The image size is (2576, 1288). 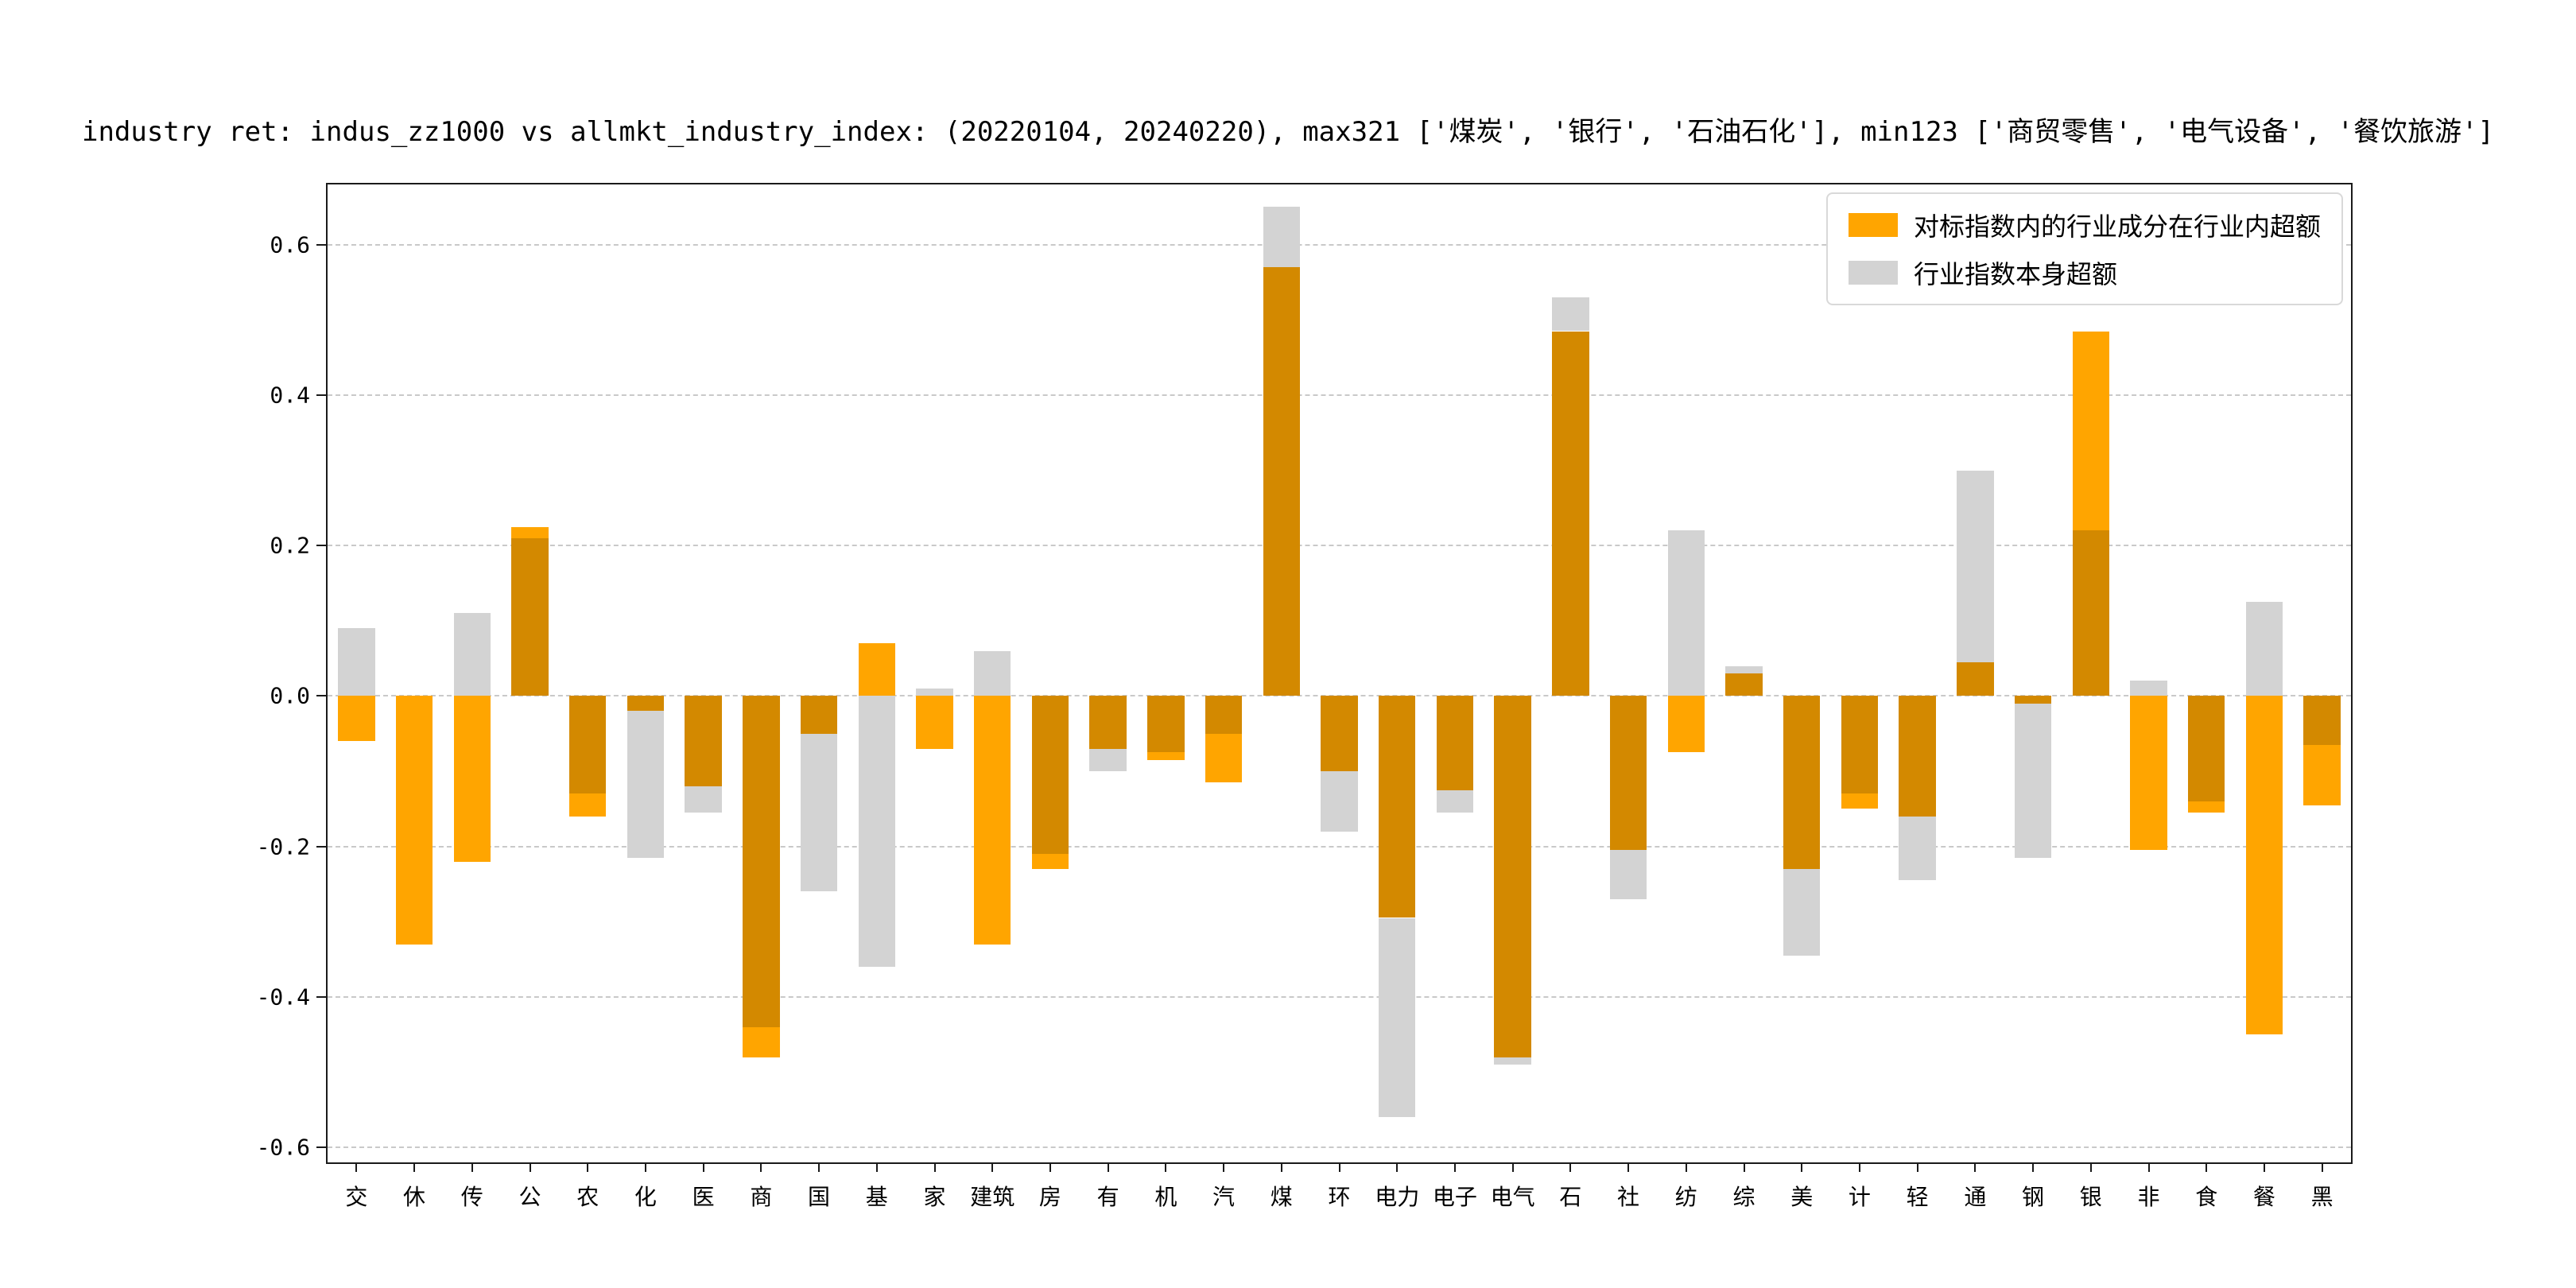 What do you see at coordinates (762, 1197) in the screenshot?
I see `x-tick-label: 商` at bounding box center [762, 1197].